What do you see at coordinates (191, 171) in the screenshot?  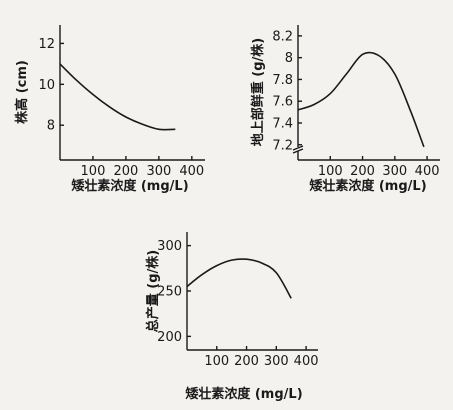 I see `chart-plant-height-x-tick-label-400: 400` at bounding box center [191, 171].